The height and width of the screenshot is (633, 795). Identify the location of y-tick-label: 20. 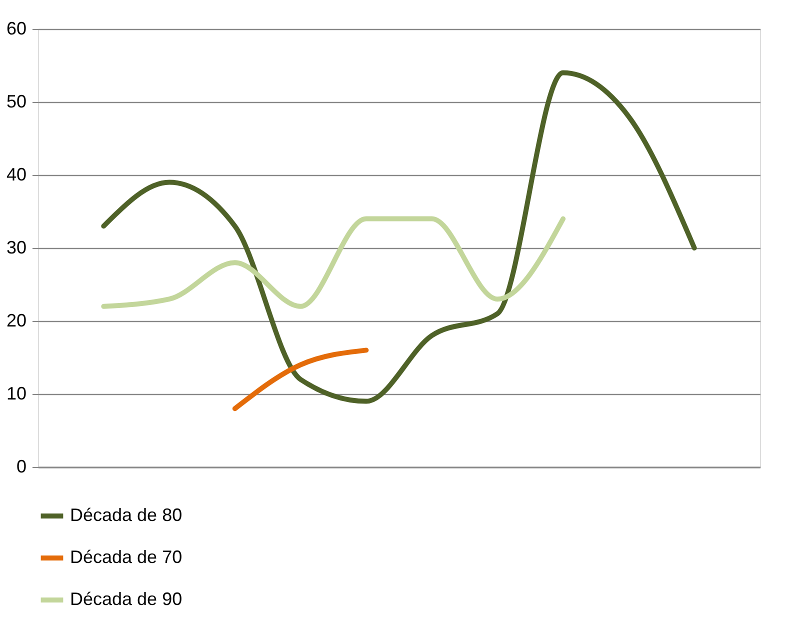
(16, 320).